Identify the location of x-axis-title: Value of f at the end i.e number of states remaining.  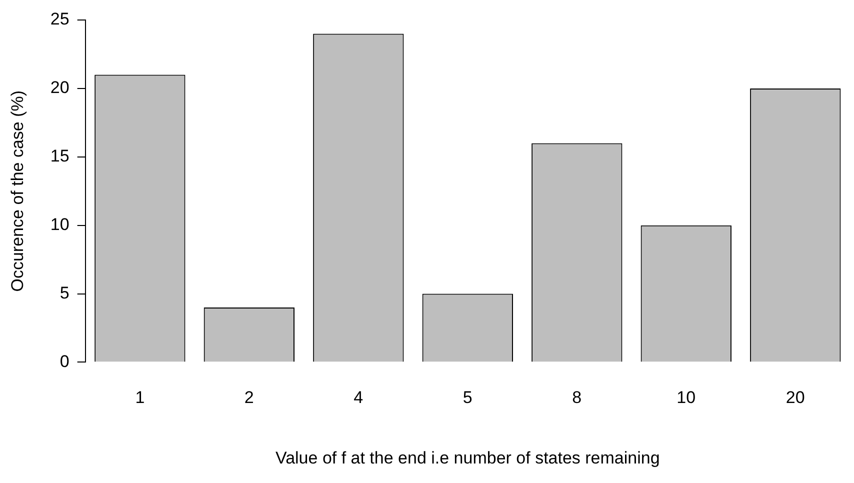
(468, 458).